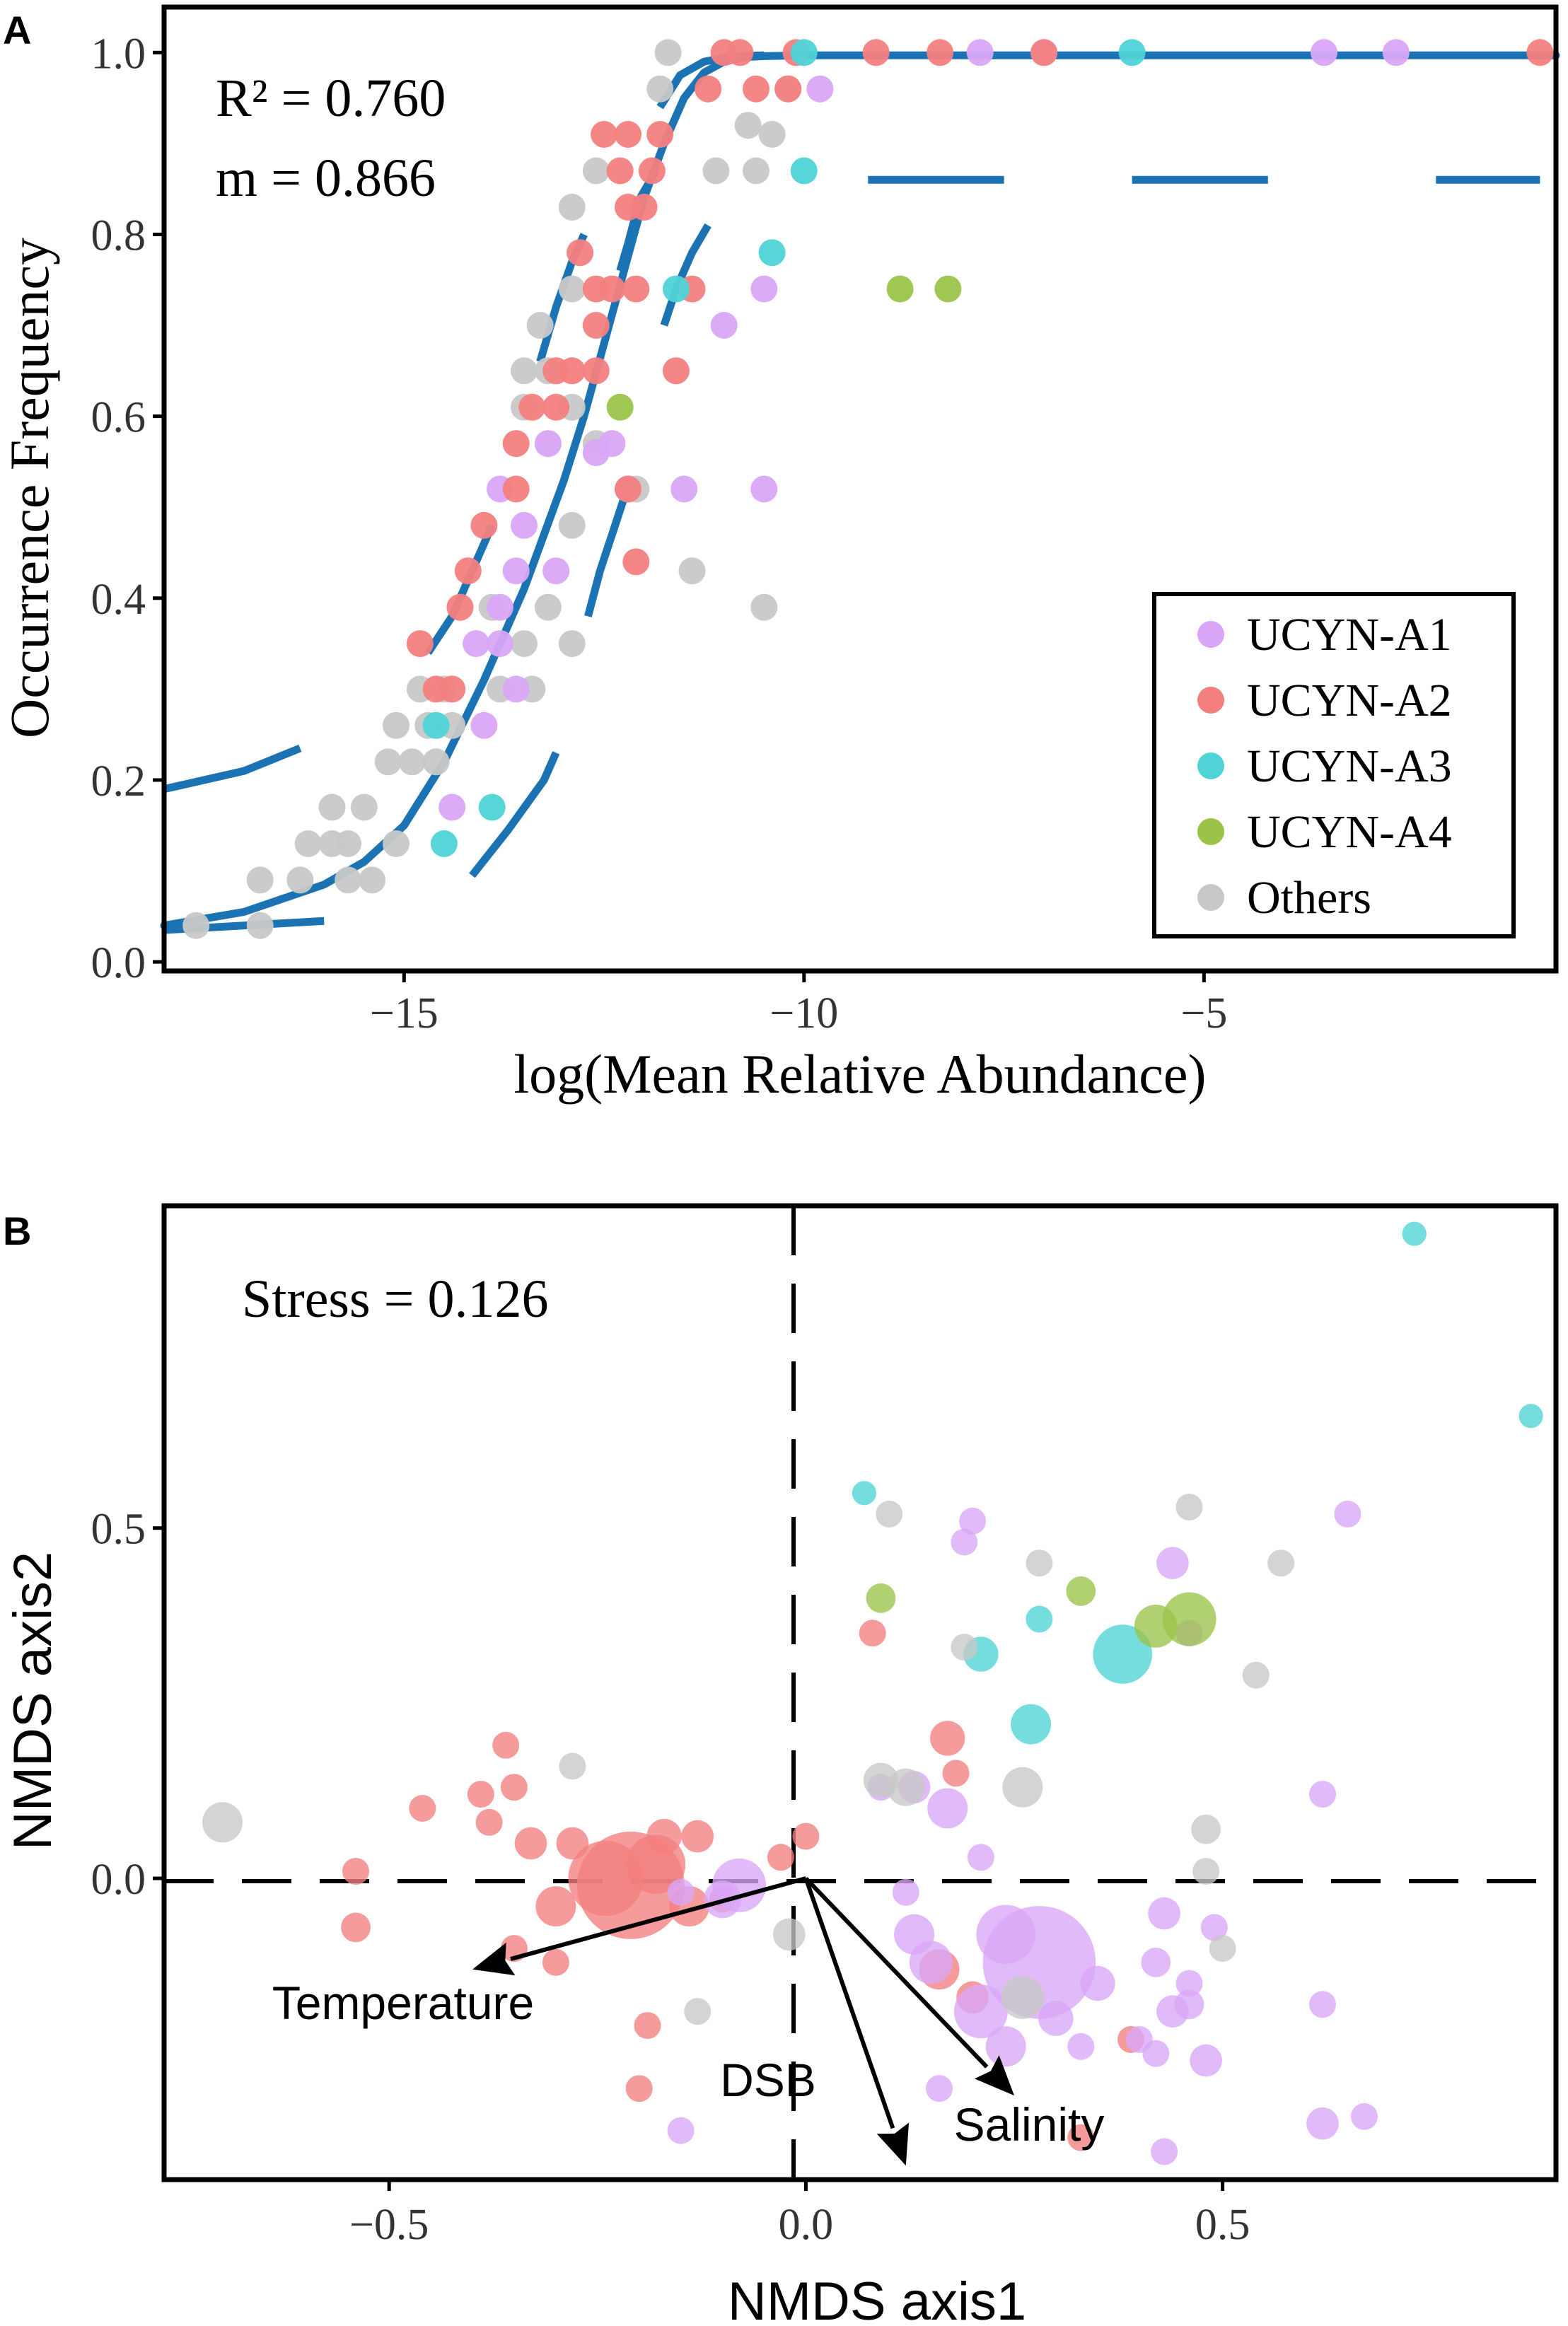 This screenshot has width=1568, height=2326. Describe the element at coordinates (1222, 2225) in the screenshot. I see `panel-b-x-tick-label: 0.5` at that location.